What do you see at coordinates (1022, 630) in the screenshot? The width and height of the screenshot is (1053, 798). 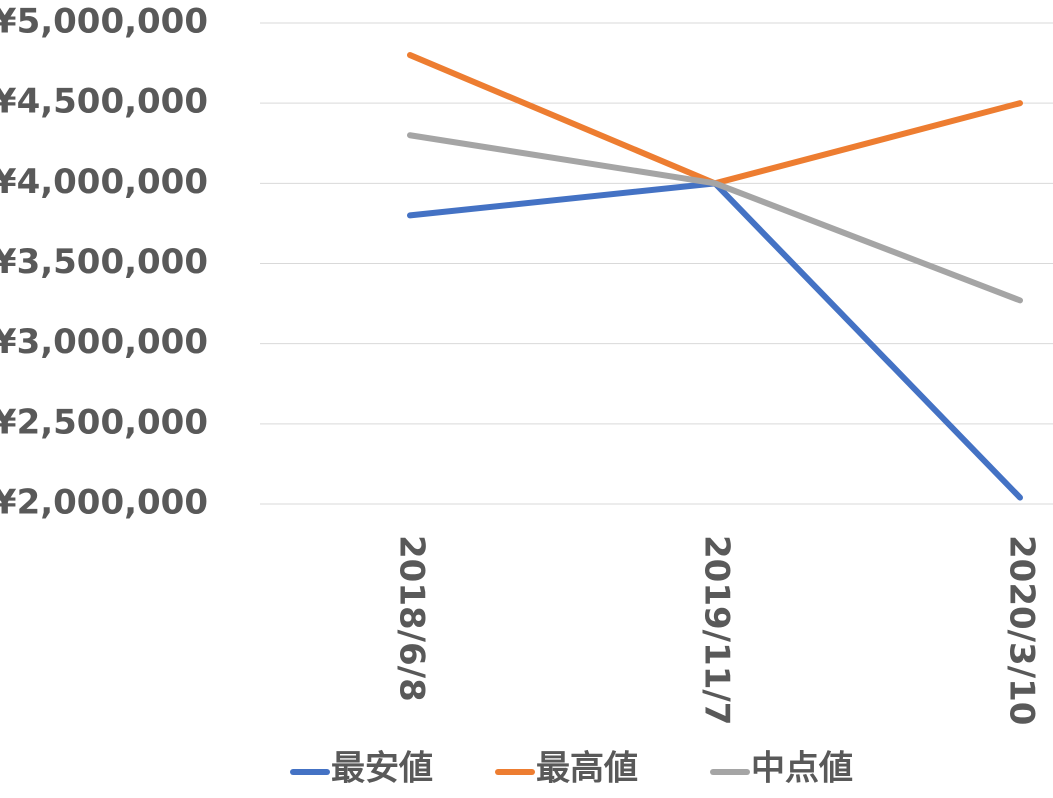 I see `x-tick-label: 2020/3/10` at bounding box center [1022, 630].